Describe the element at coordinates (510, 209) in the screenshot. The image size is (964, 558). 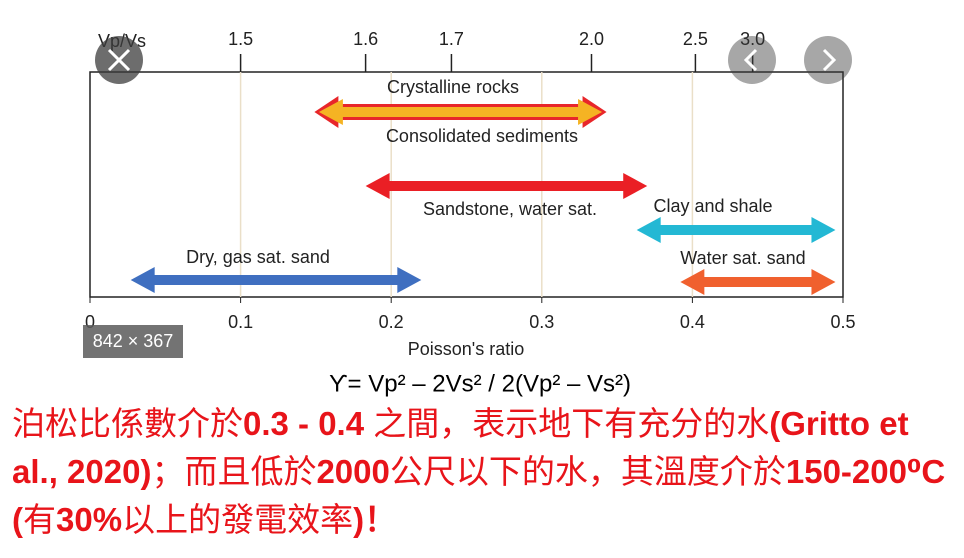
I see `range-label: Sandstone, water sat.` at that location.